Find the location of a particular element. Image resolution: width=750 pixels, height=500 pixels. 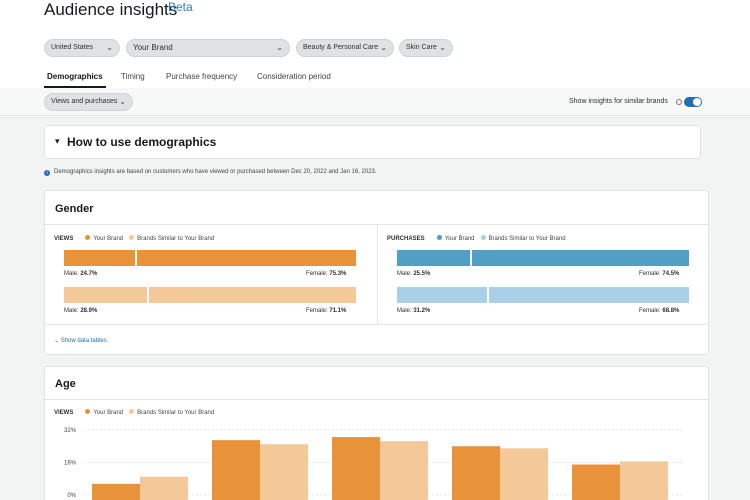

brand-dropdown: Your Brand ⌄ is located at coordinates (208, 48).